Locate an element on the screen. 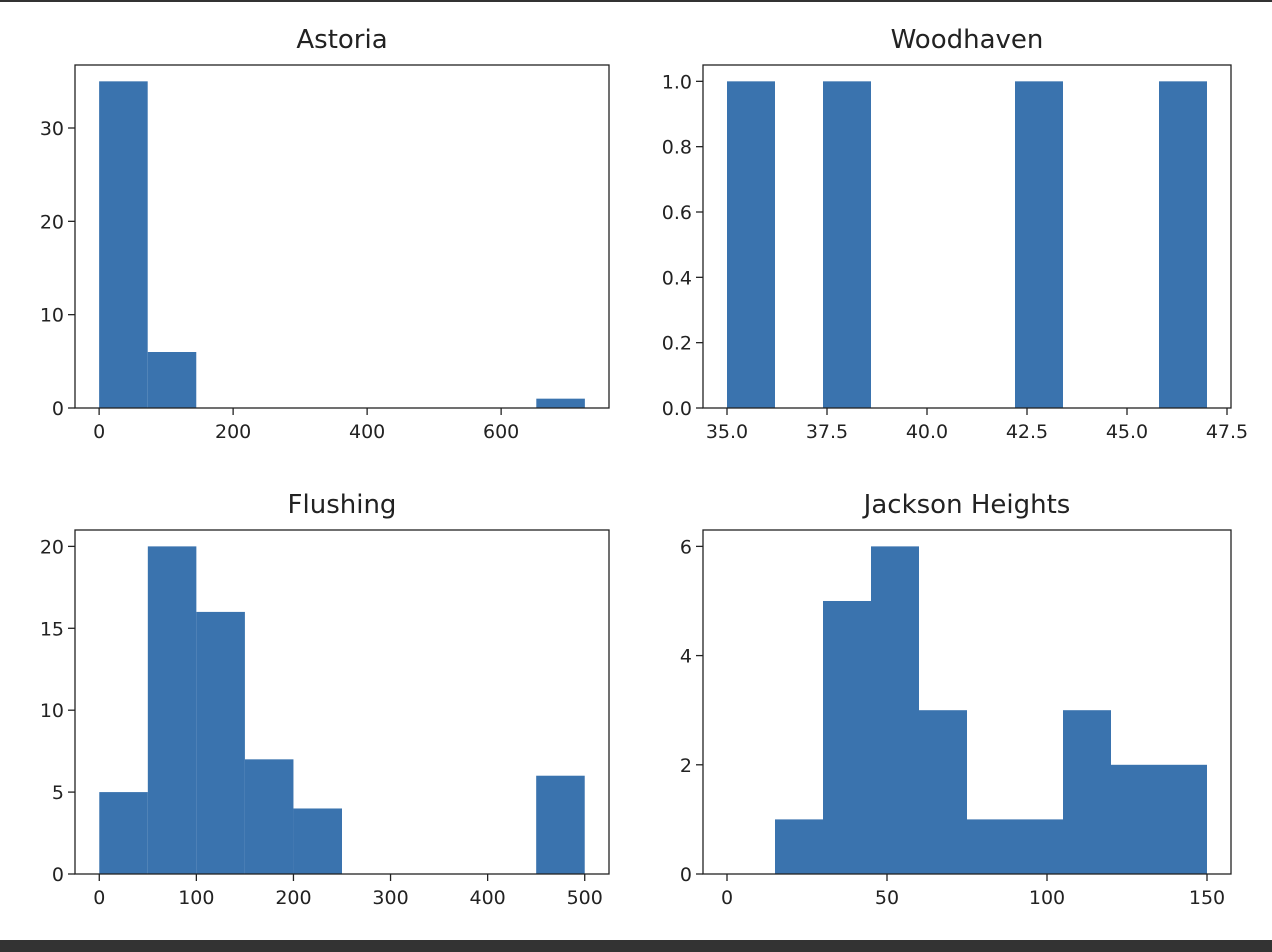  y-tick-label: 2 is located at coordinates (686, 766).